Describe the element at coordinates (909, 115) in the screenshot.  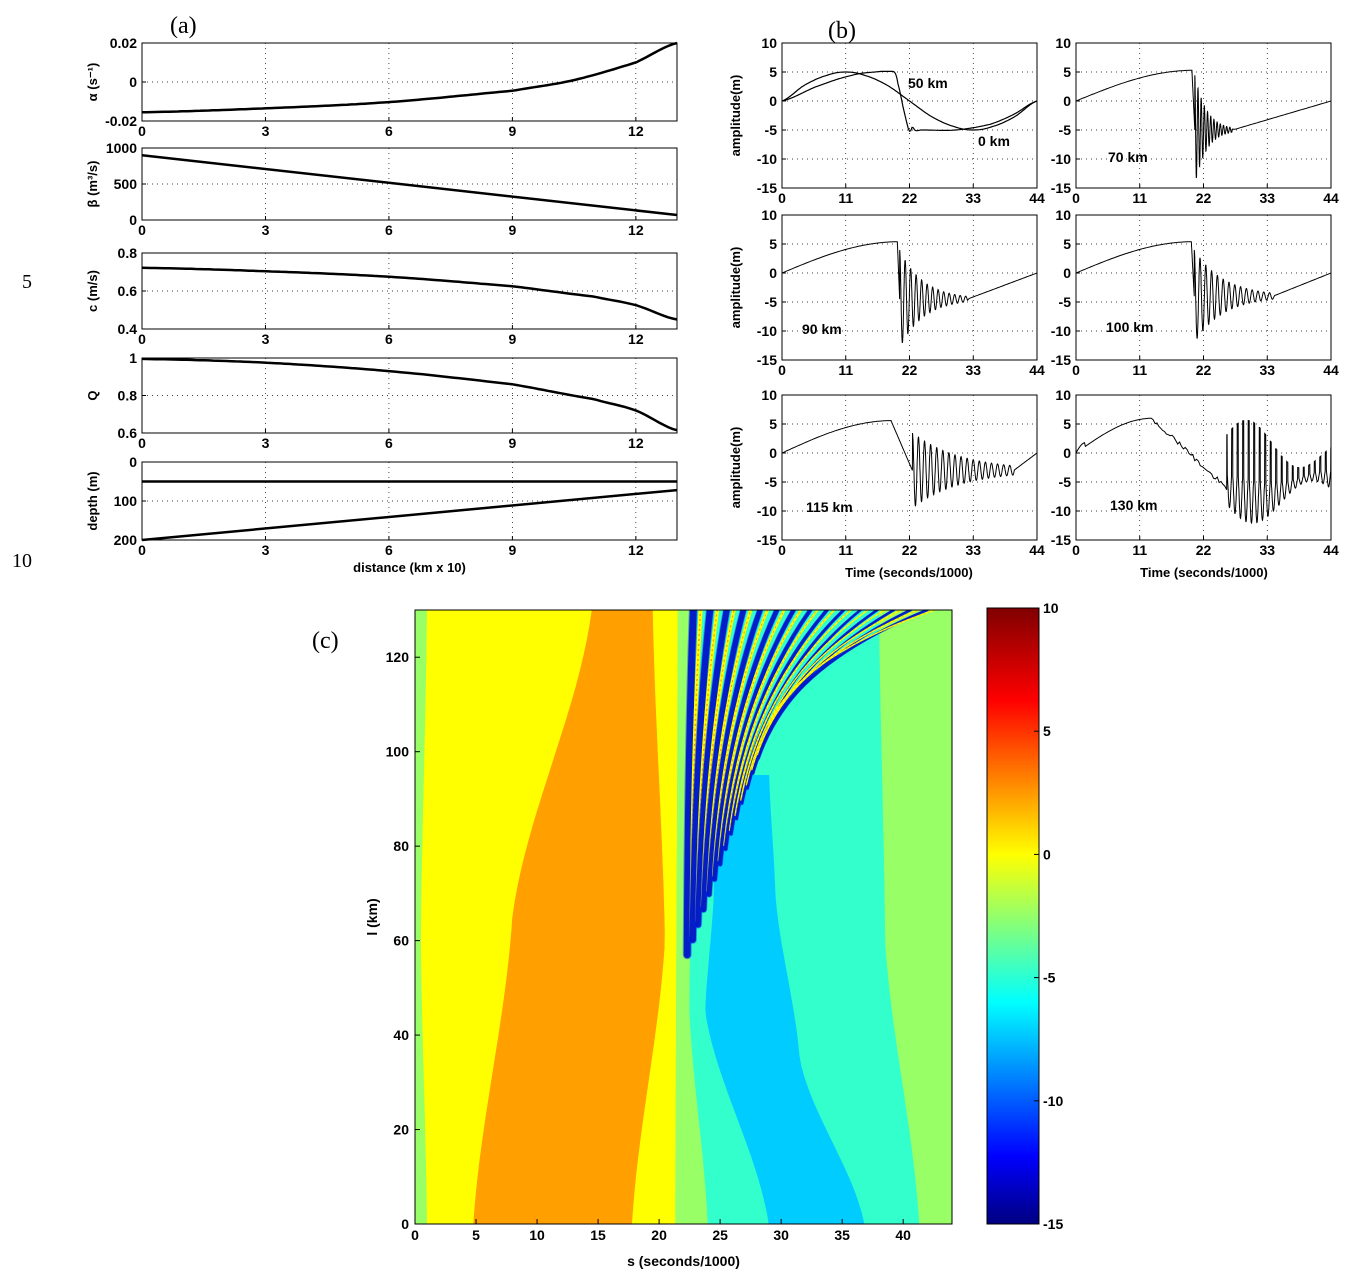
I see `plot-frame` at that location.